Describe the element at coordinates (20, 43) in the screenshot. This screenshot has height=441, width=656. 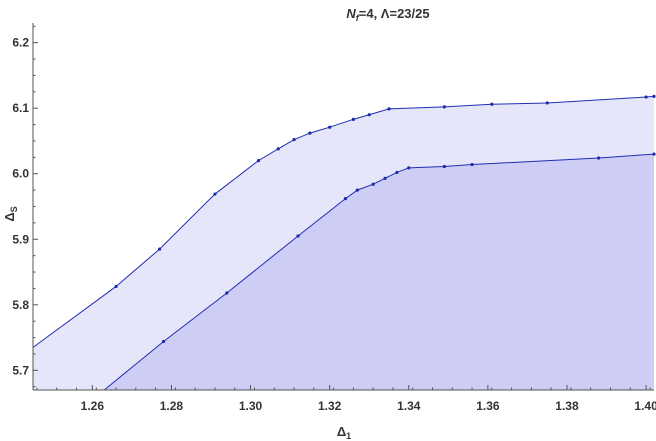
I see `y-tick-label: 6.2` at that location.